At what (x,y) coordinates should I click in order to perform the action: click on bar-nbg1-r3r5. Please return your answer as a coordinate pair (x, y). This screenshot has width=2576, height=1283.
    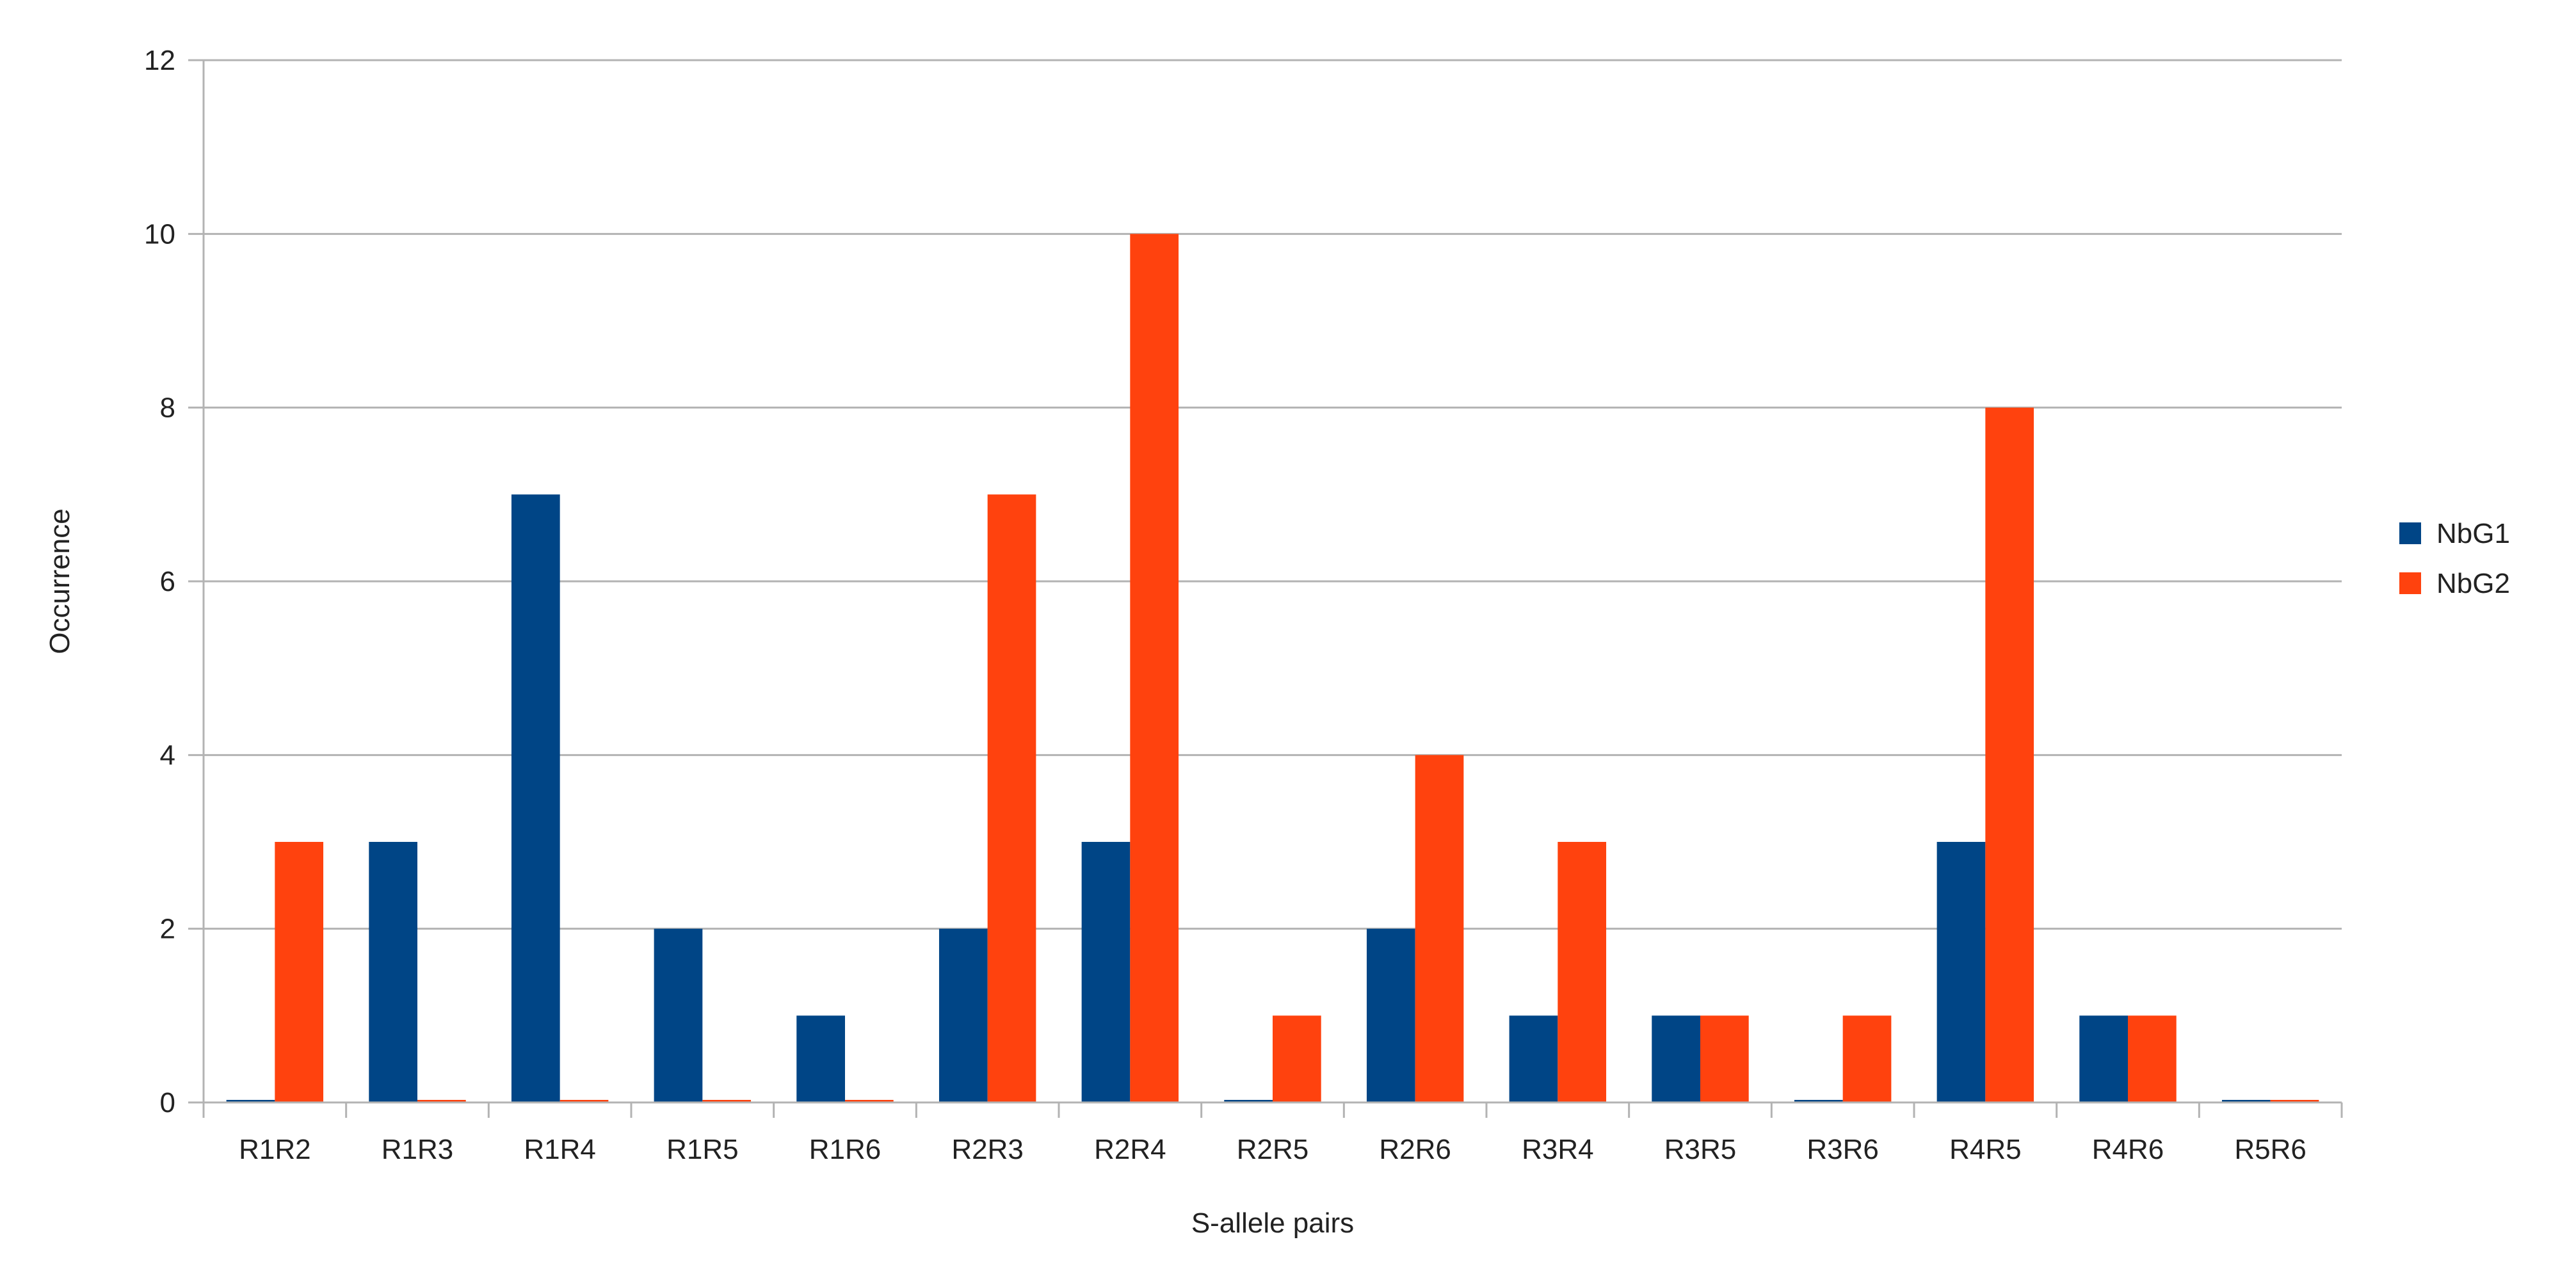
    Looking at the image, I should click on (1676, 1058).